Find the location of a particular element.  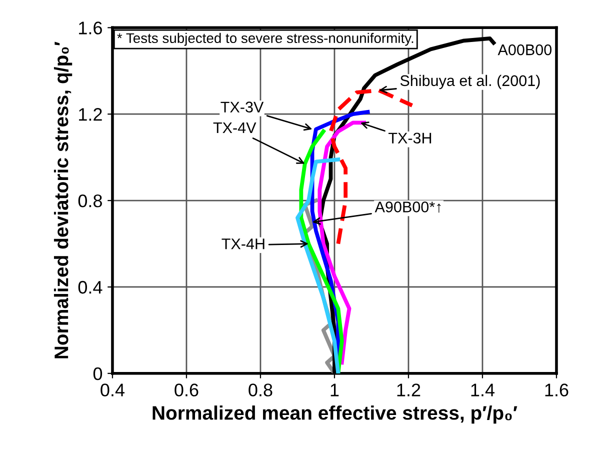

annotation: TX-4V is located at coordinates (234, 128).